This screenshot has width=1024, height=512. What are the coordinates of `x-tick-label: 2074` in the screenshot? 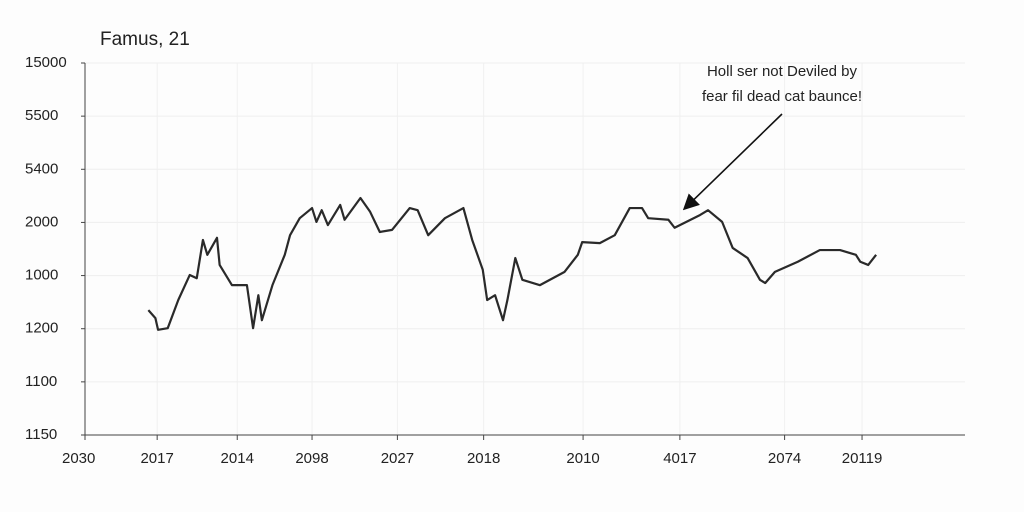 It's located at (784, 458).